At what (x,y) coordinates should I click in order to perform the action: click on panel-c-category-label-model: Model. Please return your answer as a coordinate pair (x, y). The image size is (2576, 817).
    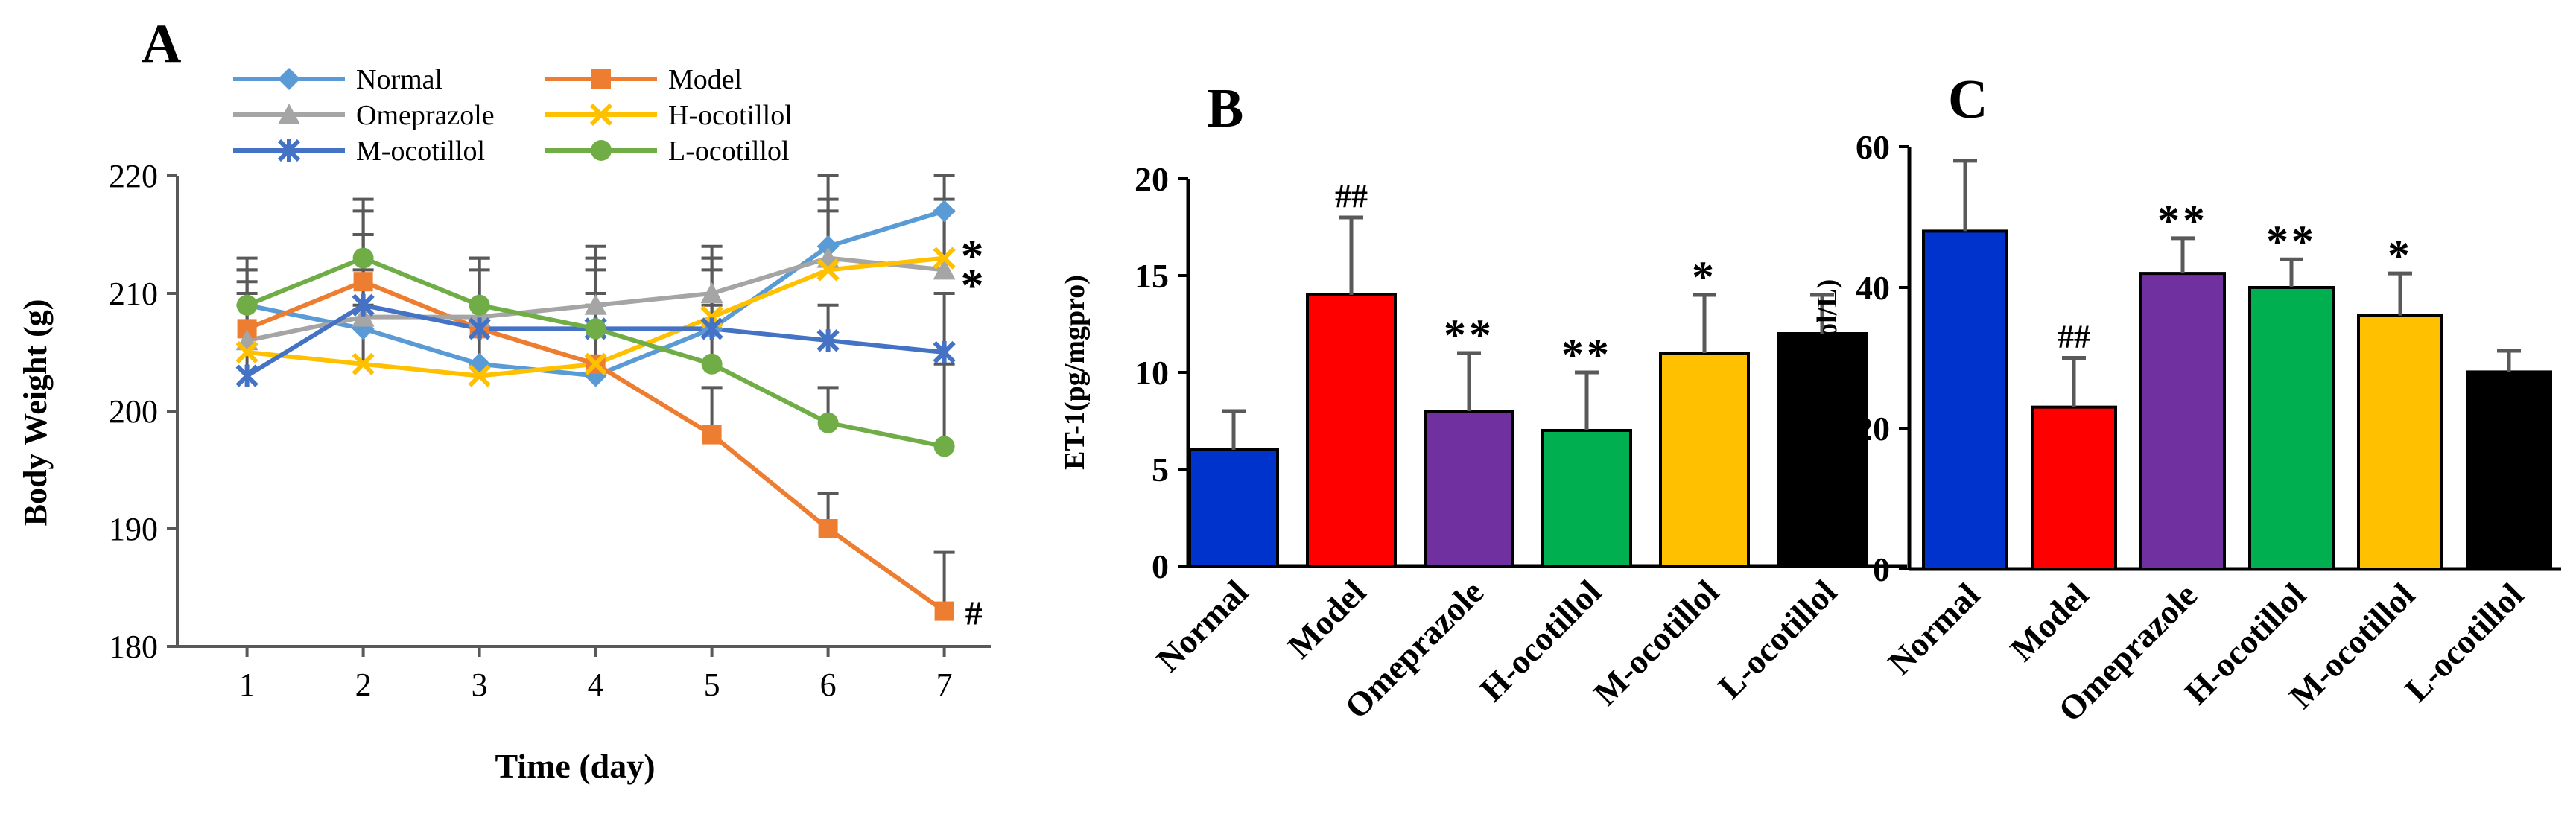
    Looking at the image, I should click on (2049, 622).